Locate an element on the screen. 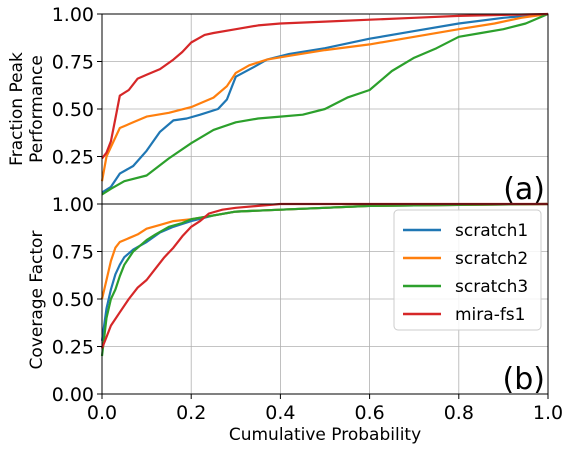 Image resolution: width=570 pixels, height=450 pixels. ytick-label-b-0: 0.00 is located at coordinates (73, 395).